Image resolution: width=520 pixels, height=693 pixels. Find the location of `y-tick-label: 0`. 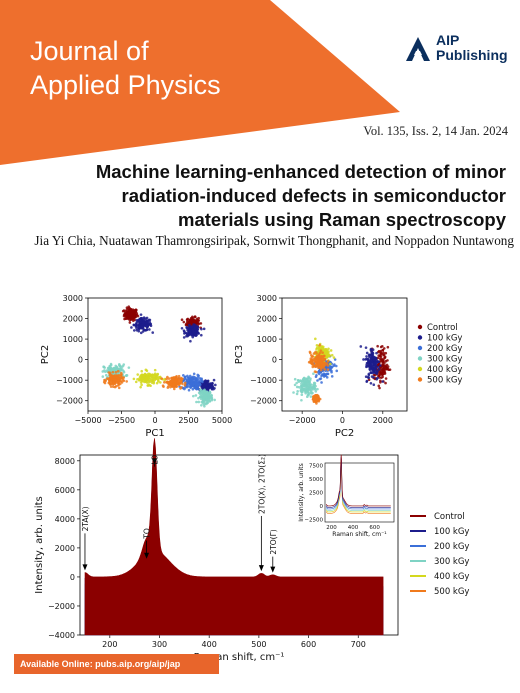

y-tick-label: 0 is located at coordinates (274, 360).